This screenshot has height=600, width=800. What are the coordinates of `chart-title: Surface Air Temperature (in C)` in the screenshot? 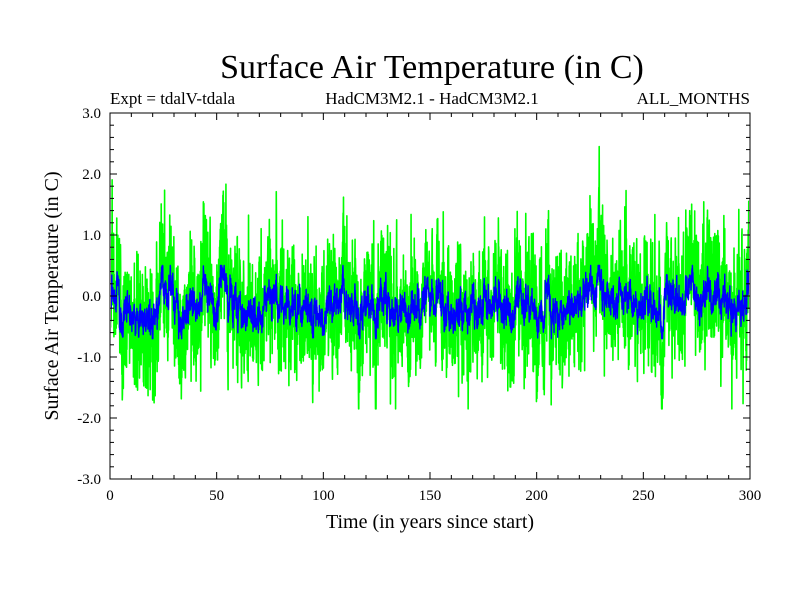 It's located at (432, 67).